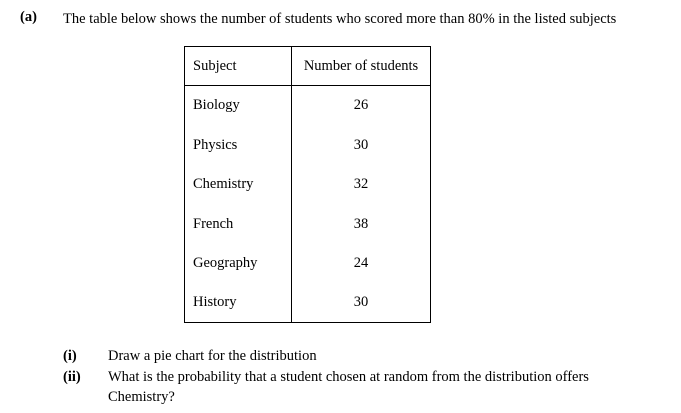 This screenshot has width=681, height=413. Describe the element at coordinates (361, 224) in the screenshot. I see `cell-count: 38` at that location.